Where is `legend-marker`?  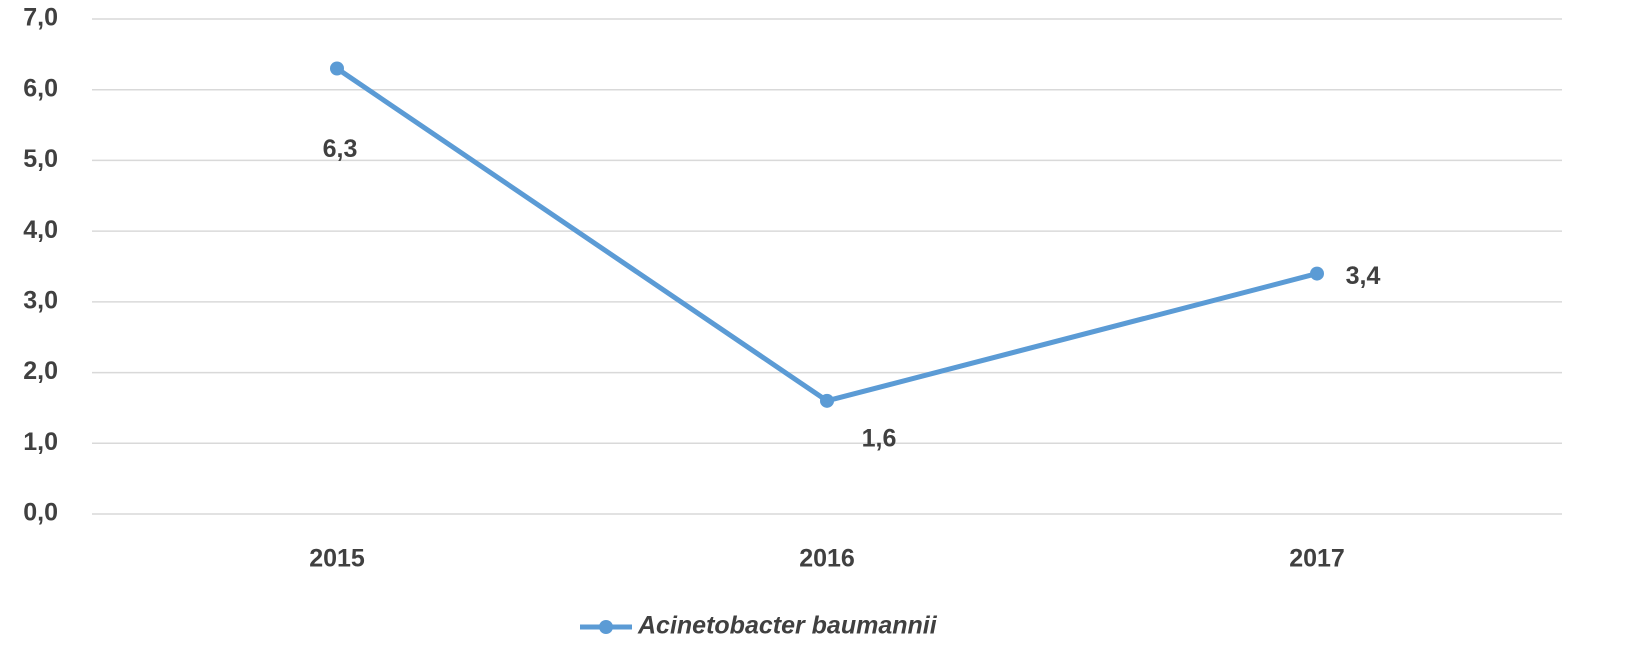 legend-marker is located at coordinates (606, 627).